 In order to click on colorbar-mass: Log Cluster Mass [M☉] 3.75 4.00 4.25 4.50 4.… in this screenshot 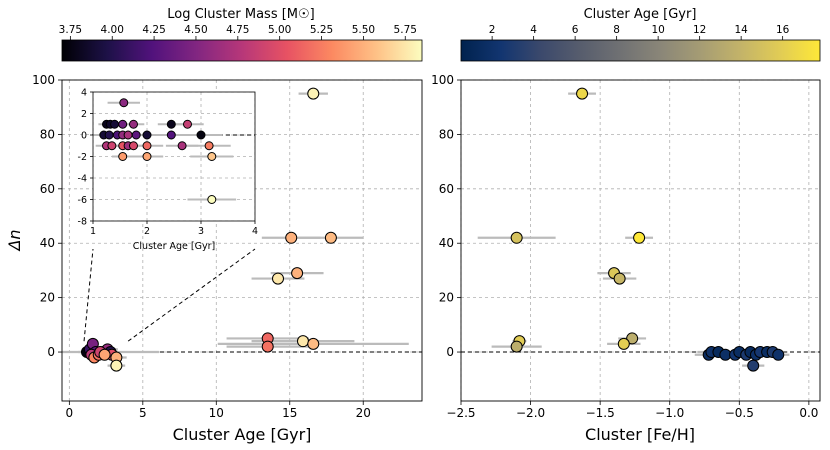, I will do `click(241, 34)`.